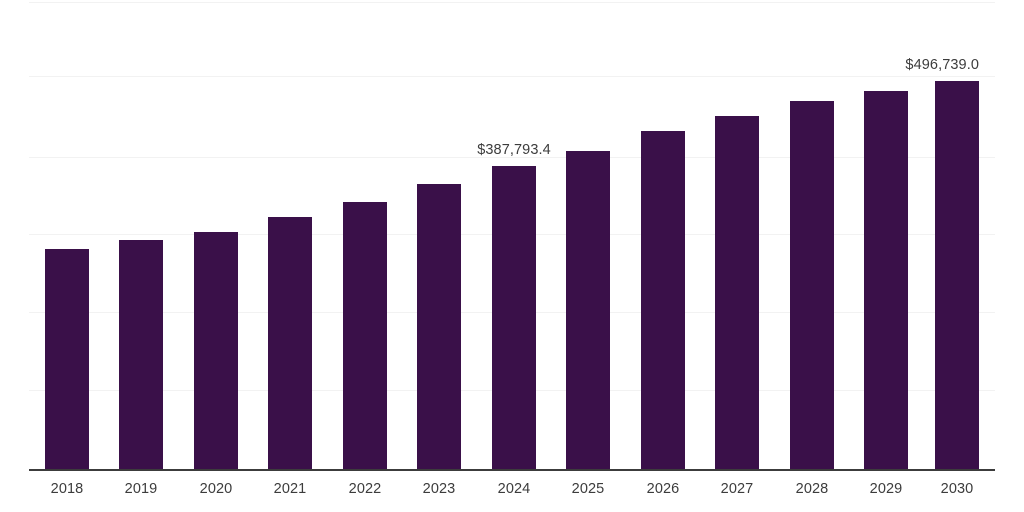 The height and width of the screenshot is (512, 1024). Describe the element at coordinates (812, 489) in the screenshot. I see `x-tick-2028: 2028` at that location.